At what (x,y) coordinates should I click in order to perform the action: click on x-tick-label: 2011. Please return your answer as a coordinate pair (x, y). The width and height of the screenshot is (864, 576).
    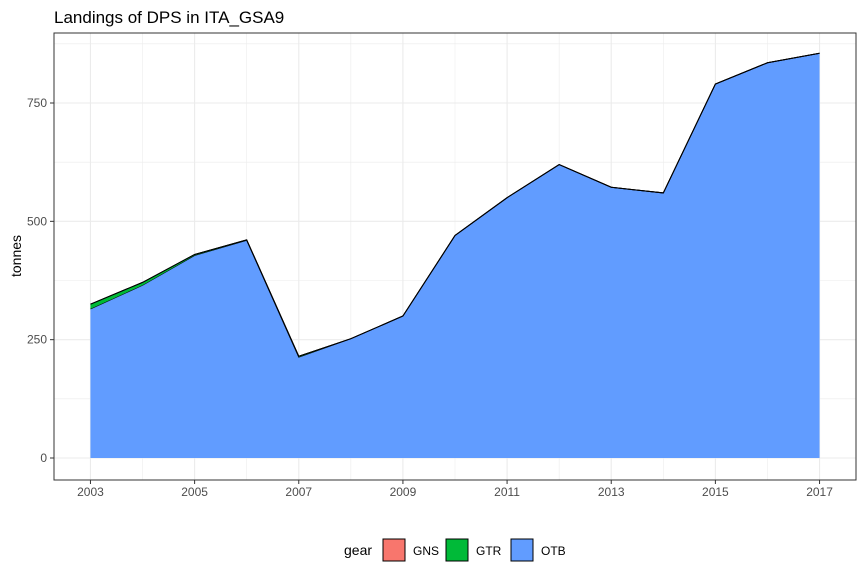
    Looking at the image, I should click on (507, 492).